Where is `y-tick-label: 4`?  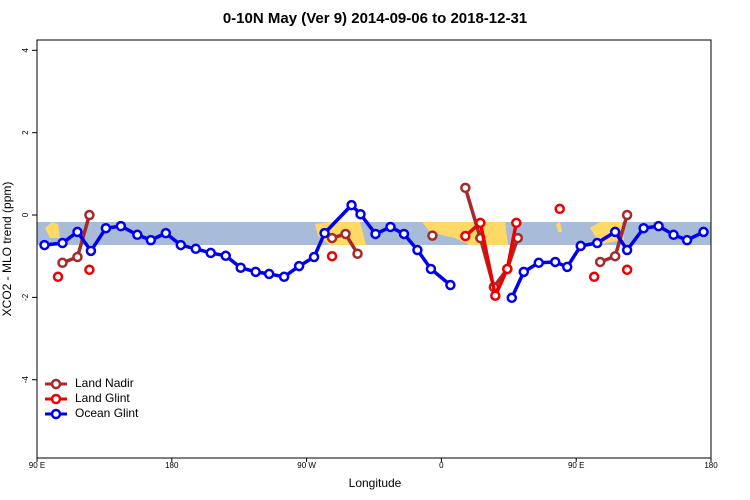 y-tick-label: 4 is located at coordinates (25, 50).